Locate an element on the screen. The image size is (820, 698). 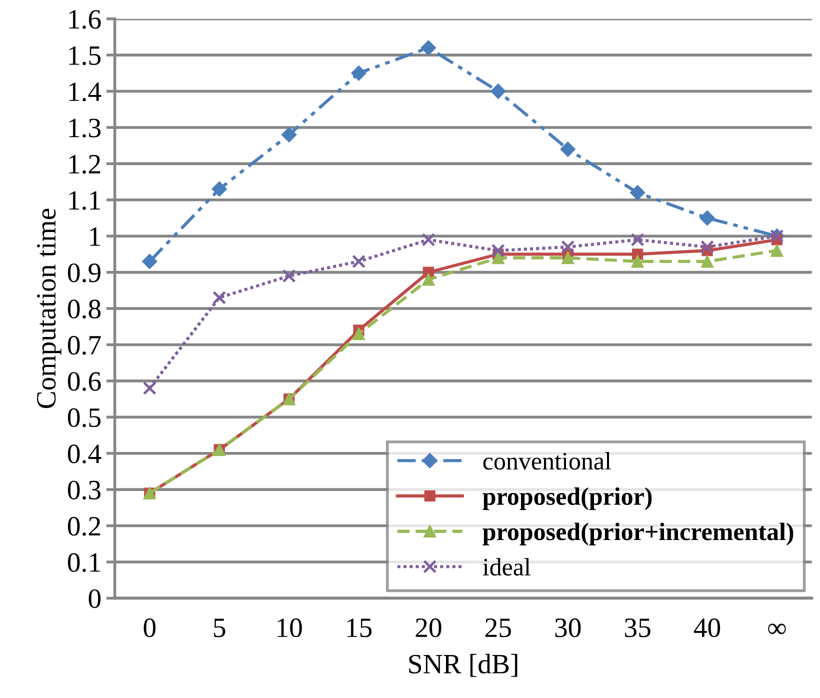
y-tick-label: 0.1 is located at coordinates (84, 562).